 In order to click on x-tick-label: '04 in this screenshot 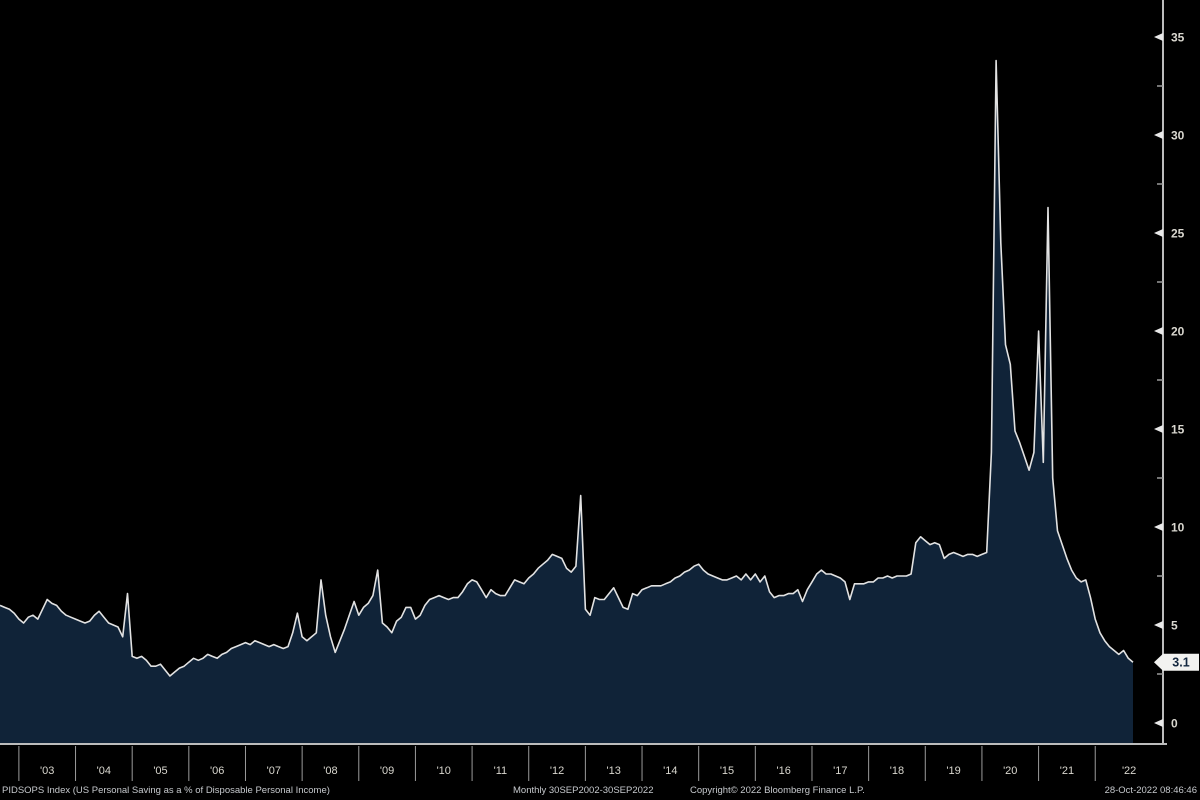, I will do `click(104, 771)`.